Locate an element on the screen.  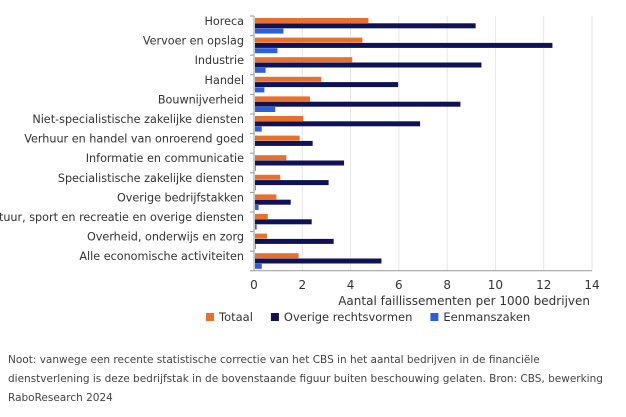
x-tick-label: 8 is located at coordinates (447, 285).